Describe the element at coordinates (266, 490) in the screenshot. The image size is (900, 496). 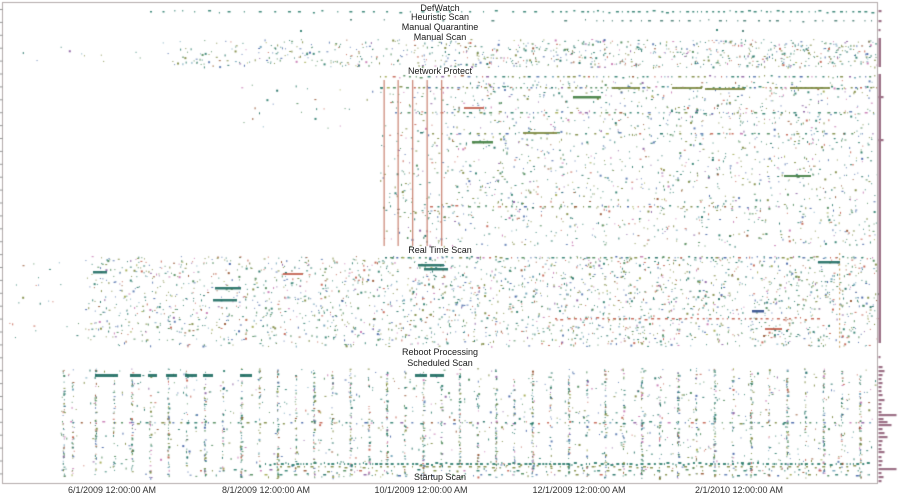
I see `x-axis-label-aug-2009: 8/1/2009 12:00:00 AM` at that location.